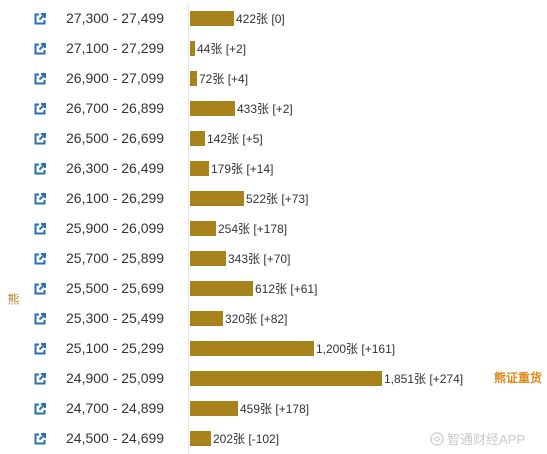 Image resolution: width=547 pixels, height=454 pixels. I want to click on count-label: 142张 [+5], so click(235, 138).